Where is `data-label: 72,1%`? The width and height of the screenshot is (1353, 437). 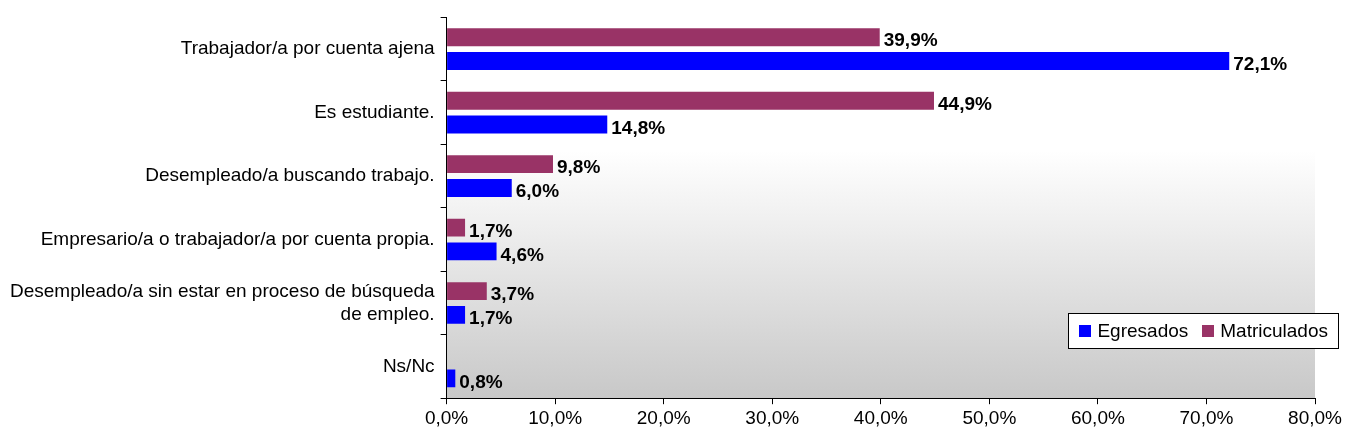
data-label: 72,1% is located at coordinates (1260, 64).